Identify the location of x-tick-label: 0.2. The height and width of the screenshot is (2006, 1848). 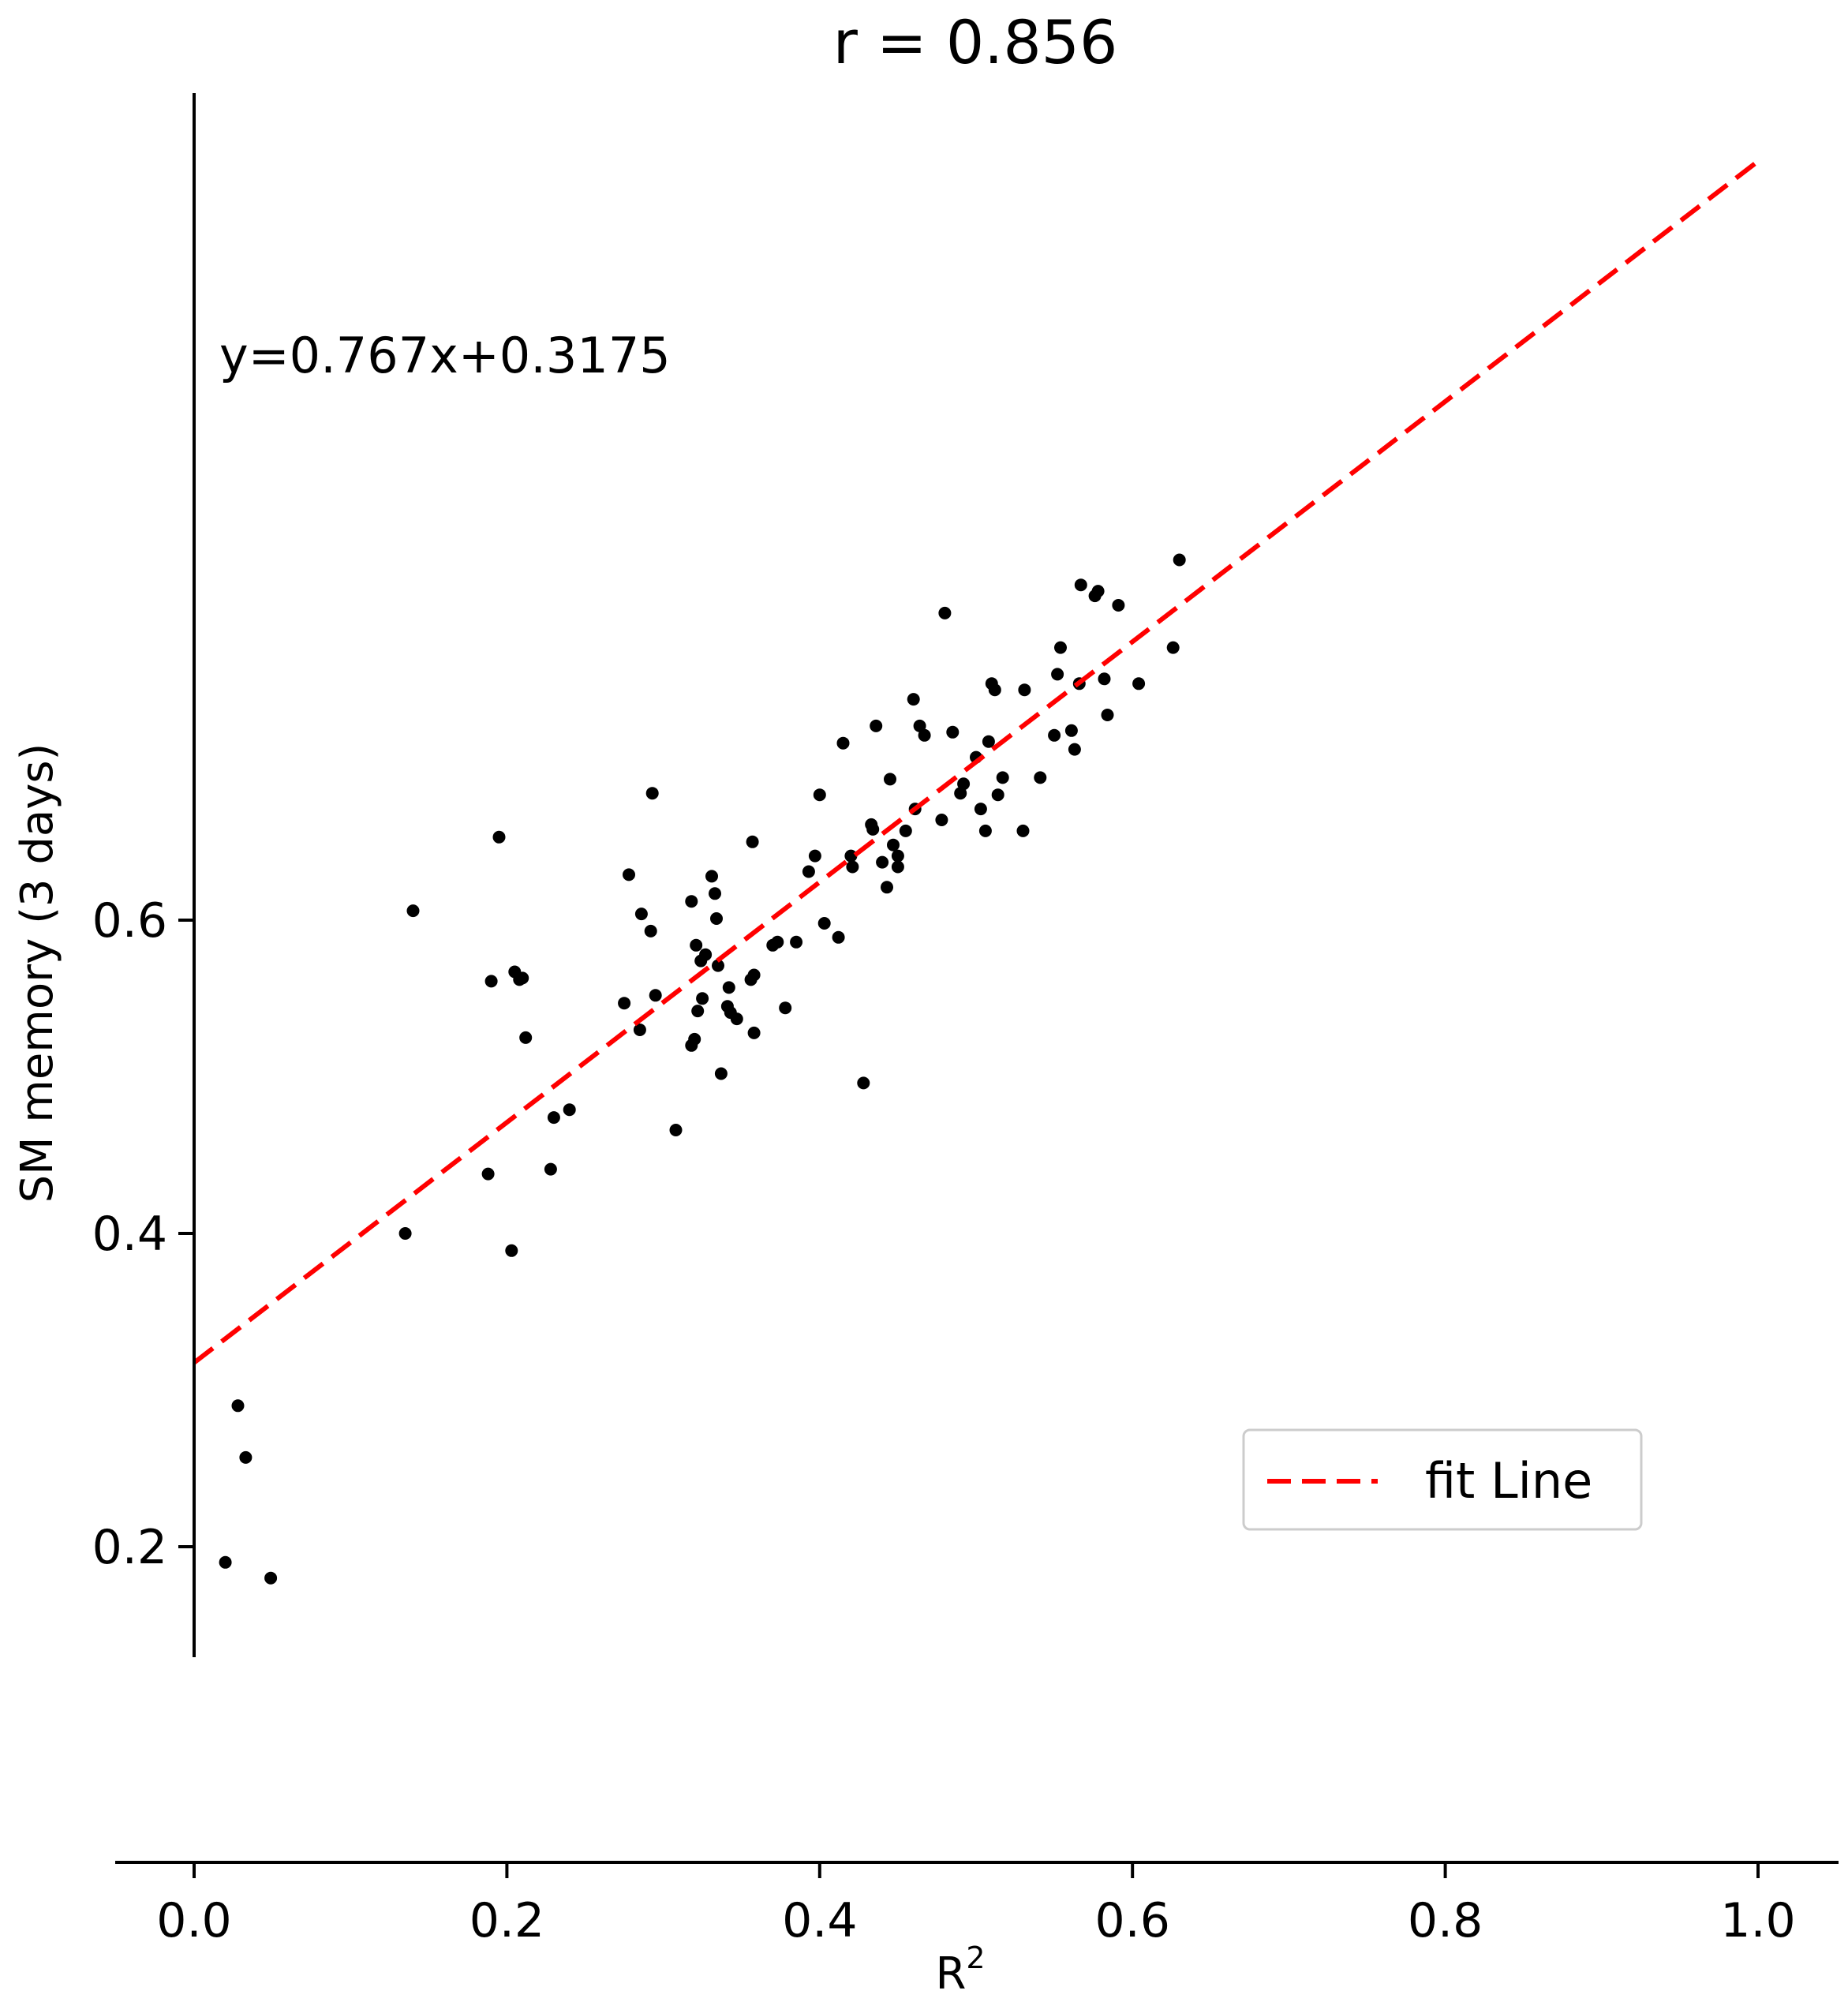
(506, 1921).